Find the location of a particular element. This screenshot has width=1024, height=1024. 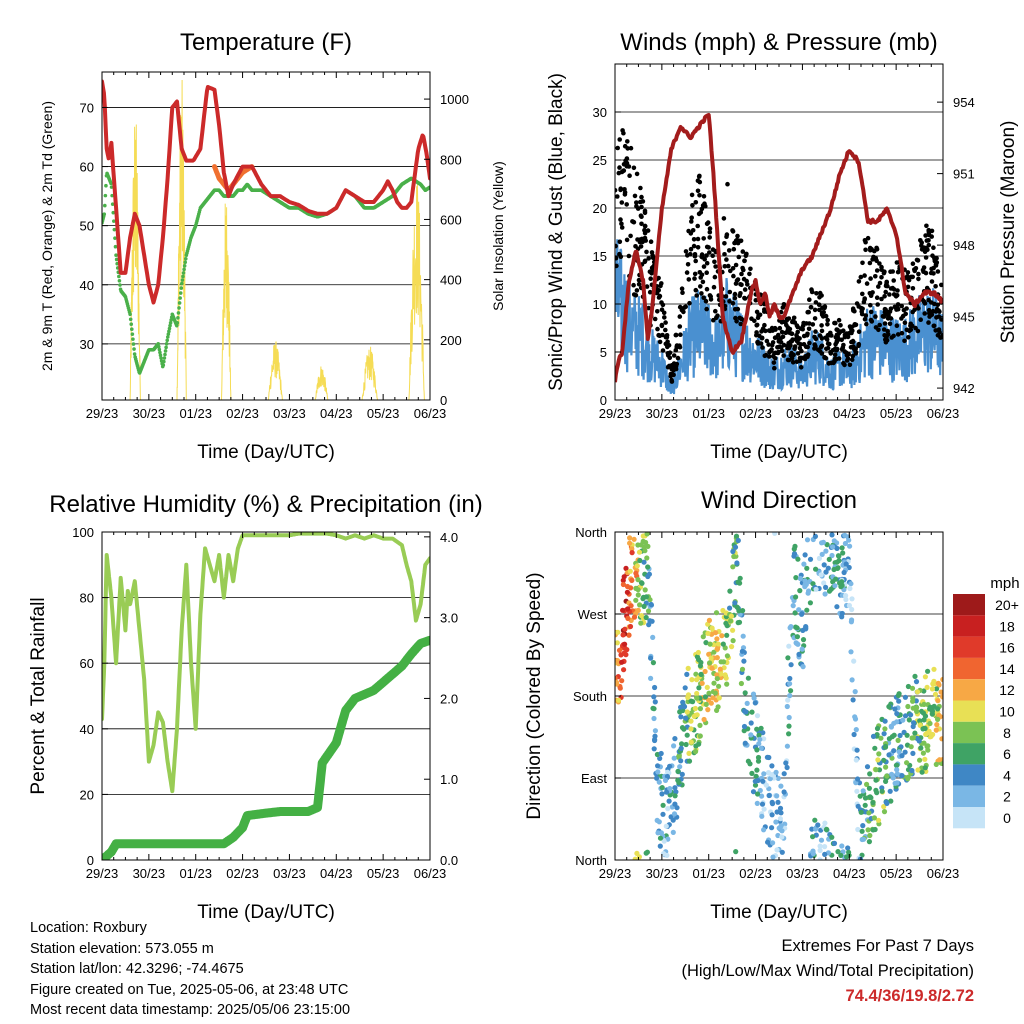

y-tick-label: North is located at coordinates (591, 860).